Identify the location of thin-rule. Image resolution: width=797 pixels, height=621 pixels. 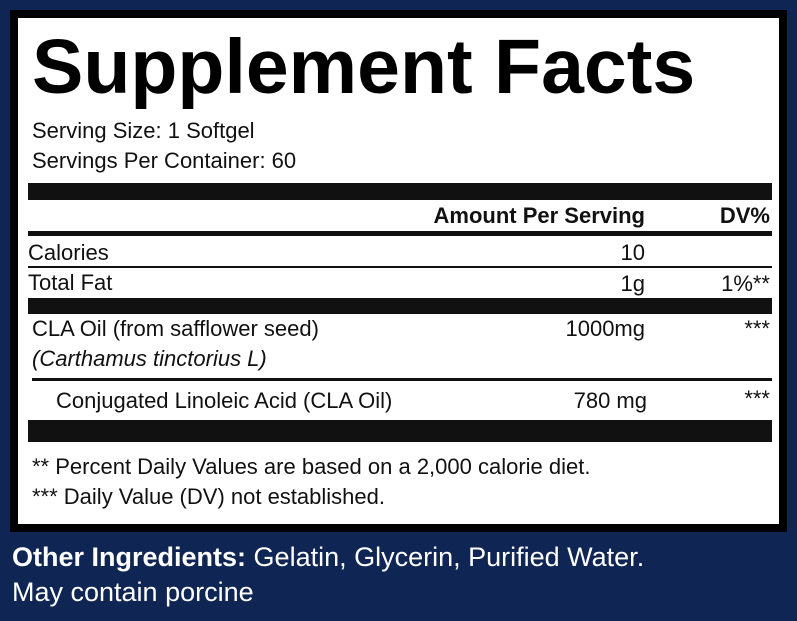
(400, 267).